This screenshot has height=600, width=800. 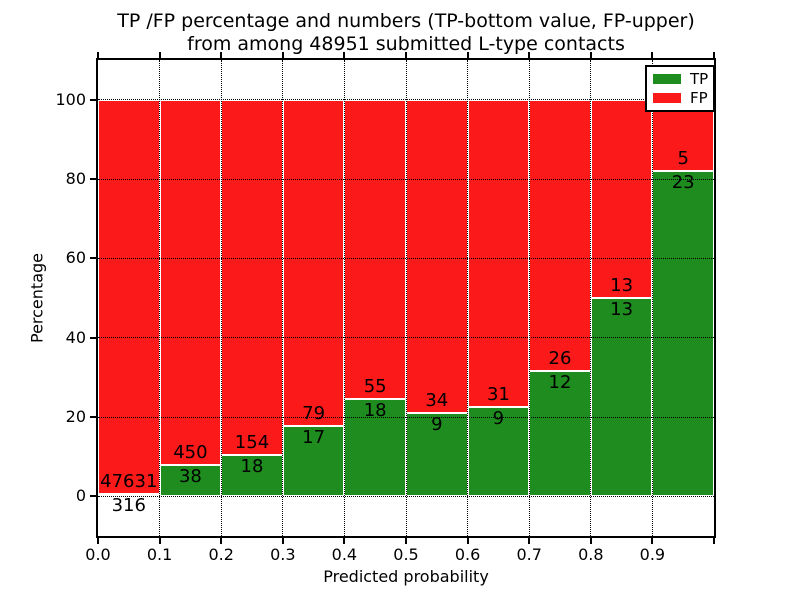 I want to click on x-tick-label: 0.9, so click(x=652, y=554).